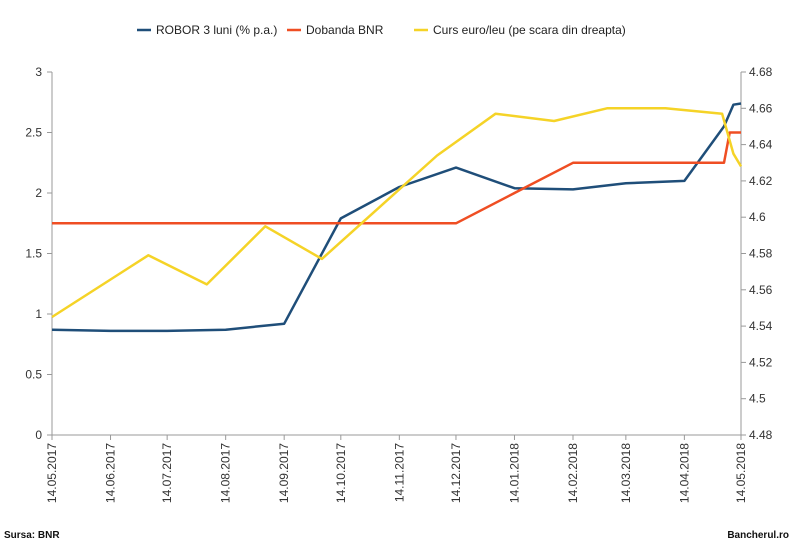  I want to click on x-tick-label: 14.05.2018, so click(741, 473).